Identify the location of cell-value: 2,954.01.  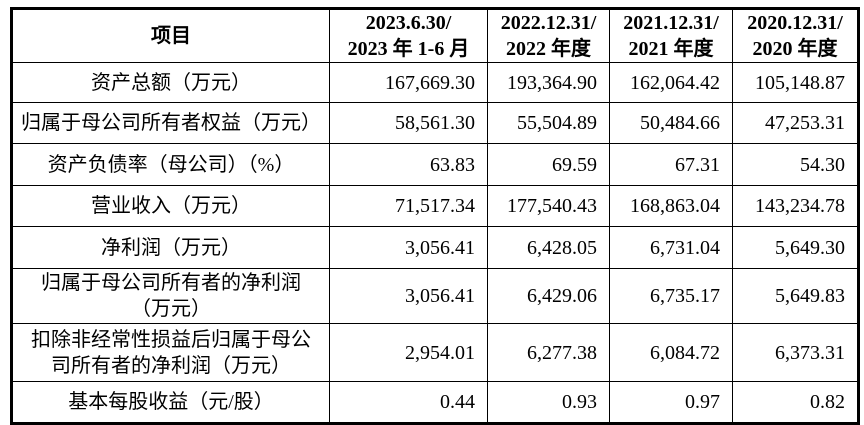
(408, 352).